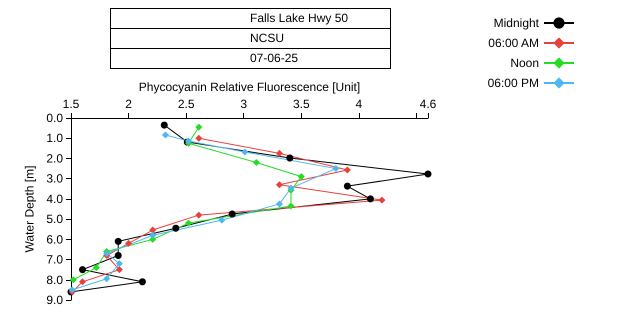 This screenshot has width=620, height=324. I want to click on chart-title: Falls Lake Hwy 50, so click(299, 18).